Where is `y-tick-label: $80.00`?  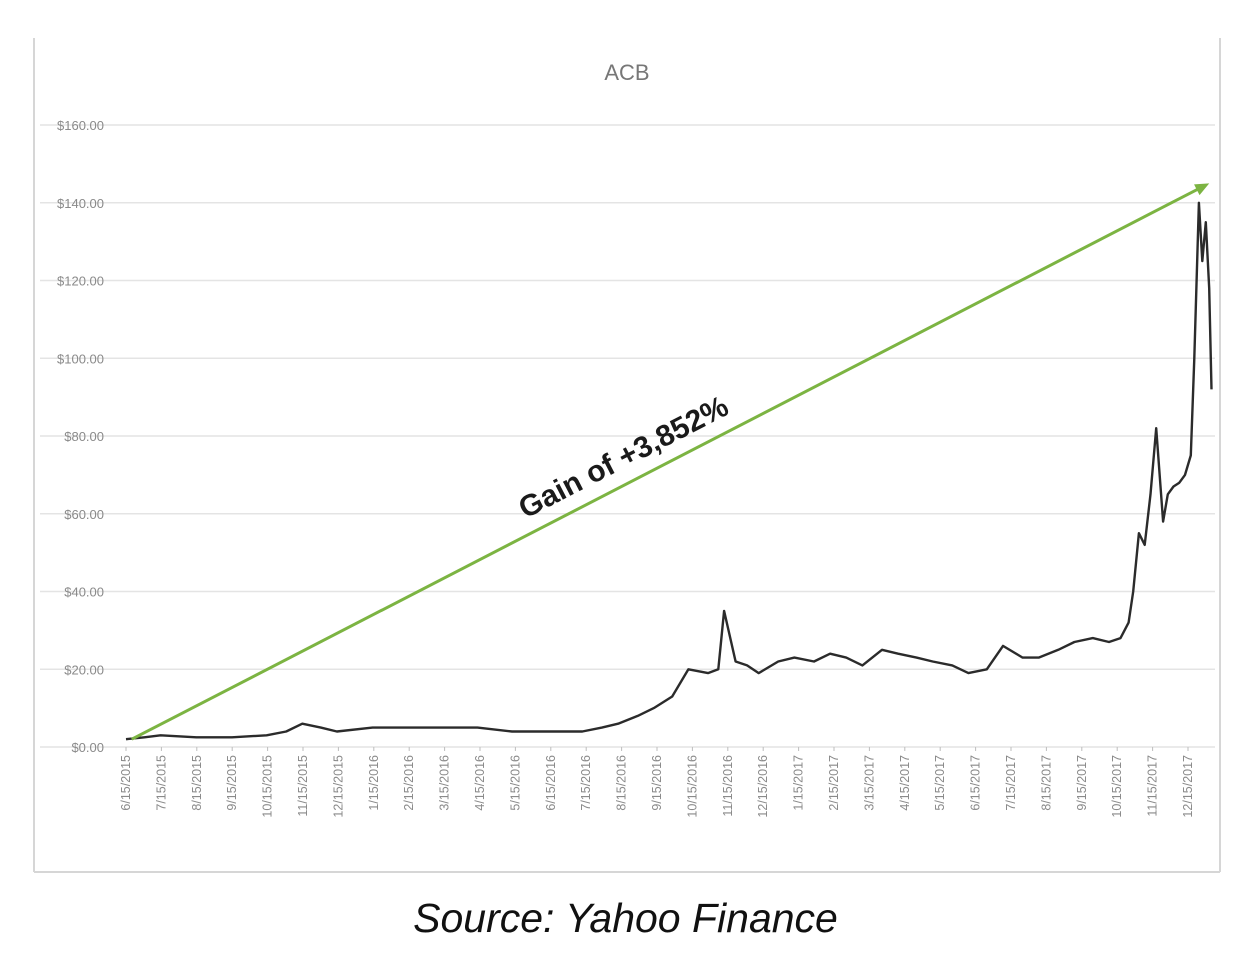 y-tick-label: $80.00 is located at coordinates (84, 436).